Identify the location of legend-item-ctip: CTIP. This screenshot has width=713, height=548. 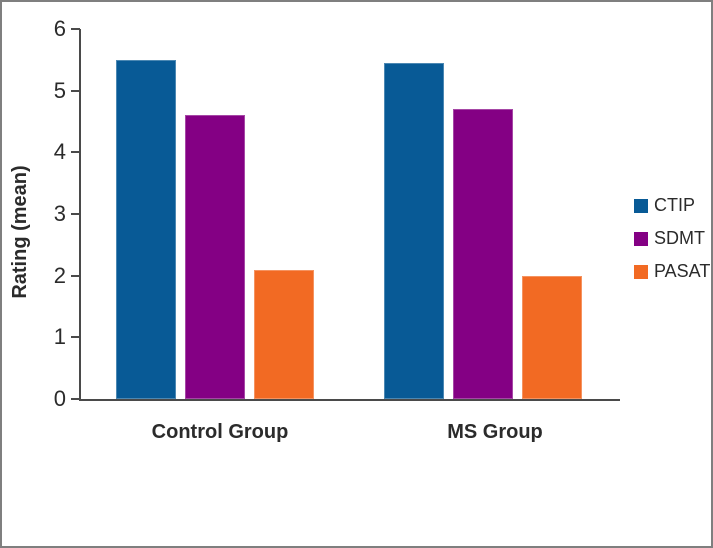
(672, 205).